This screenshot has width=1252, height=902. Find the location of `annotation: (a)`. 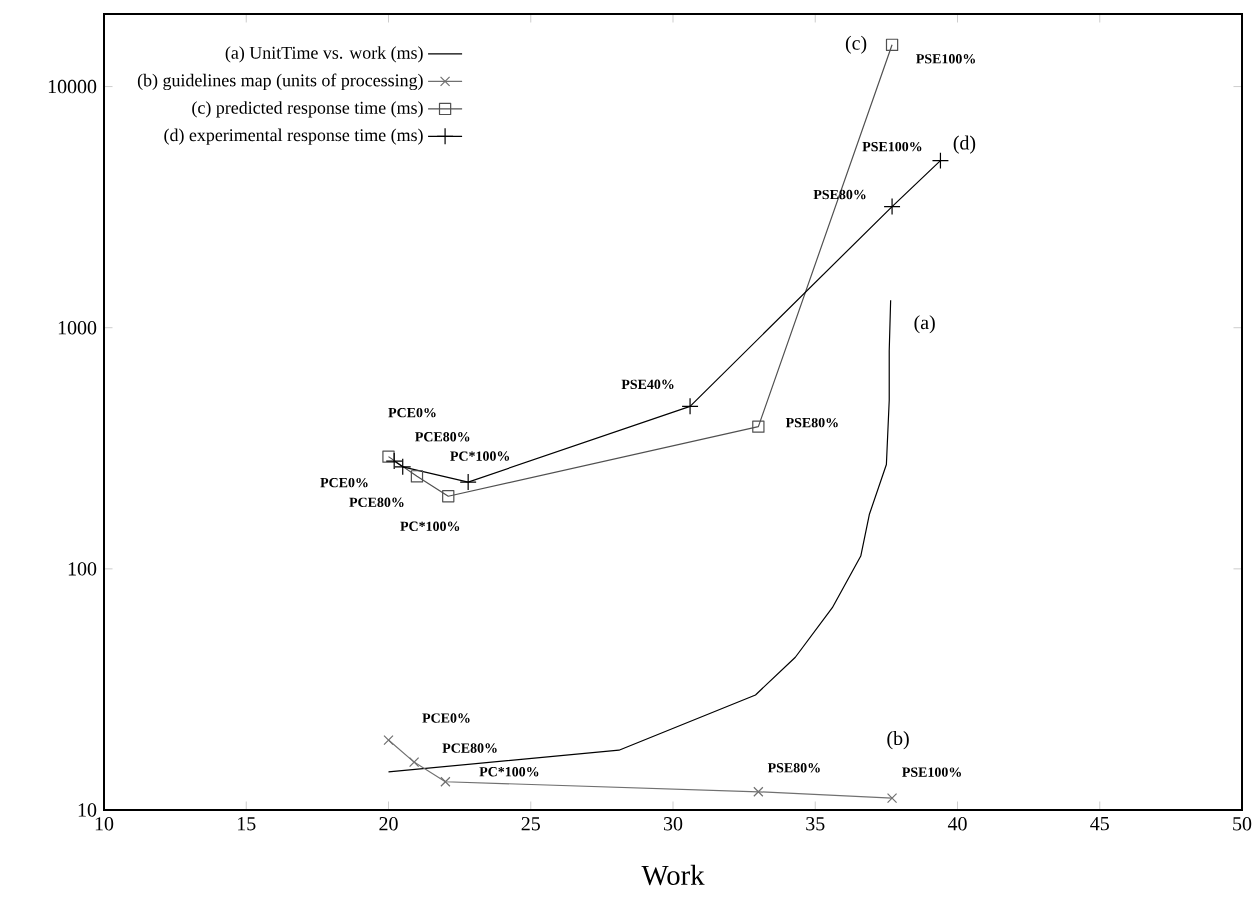

annotation: (a) is located at coordinates (924, 324).